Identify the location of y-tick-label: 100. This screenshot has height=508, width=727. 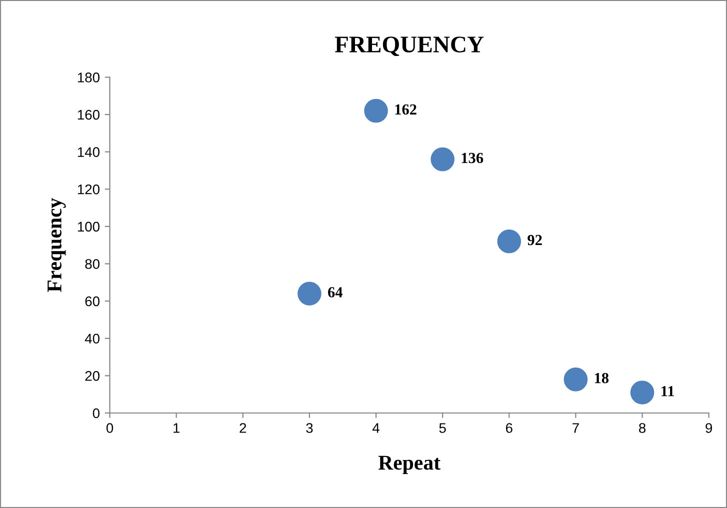
(89, 227).